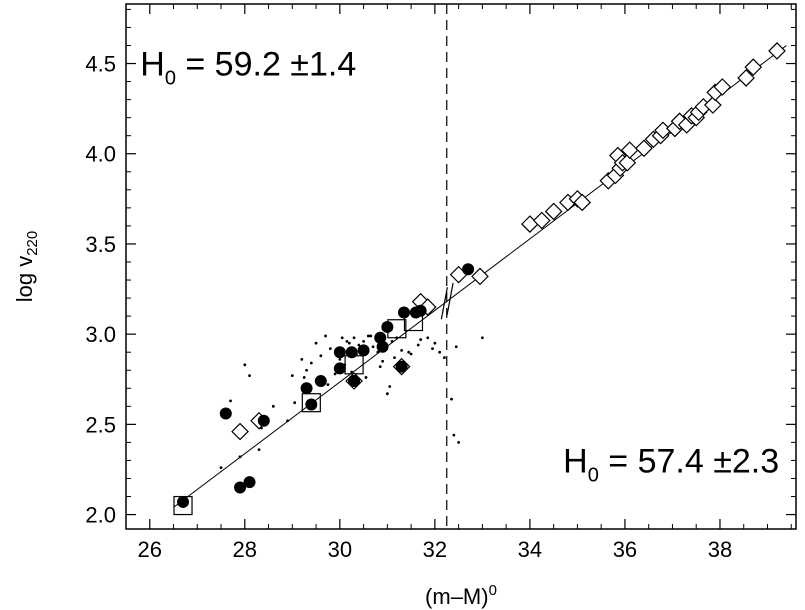 The image size is (805, 610). Describe the element at coordinates (435, 549) in the screenshot. I see `x-tick-label: 32` at that location.